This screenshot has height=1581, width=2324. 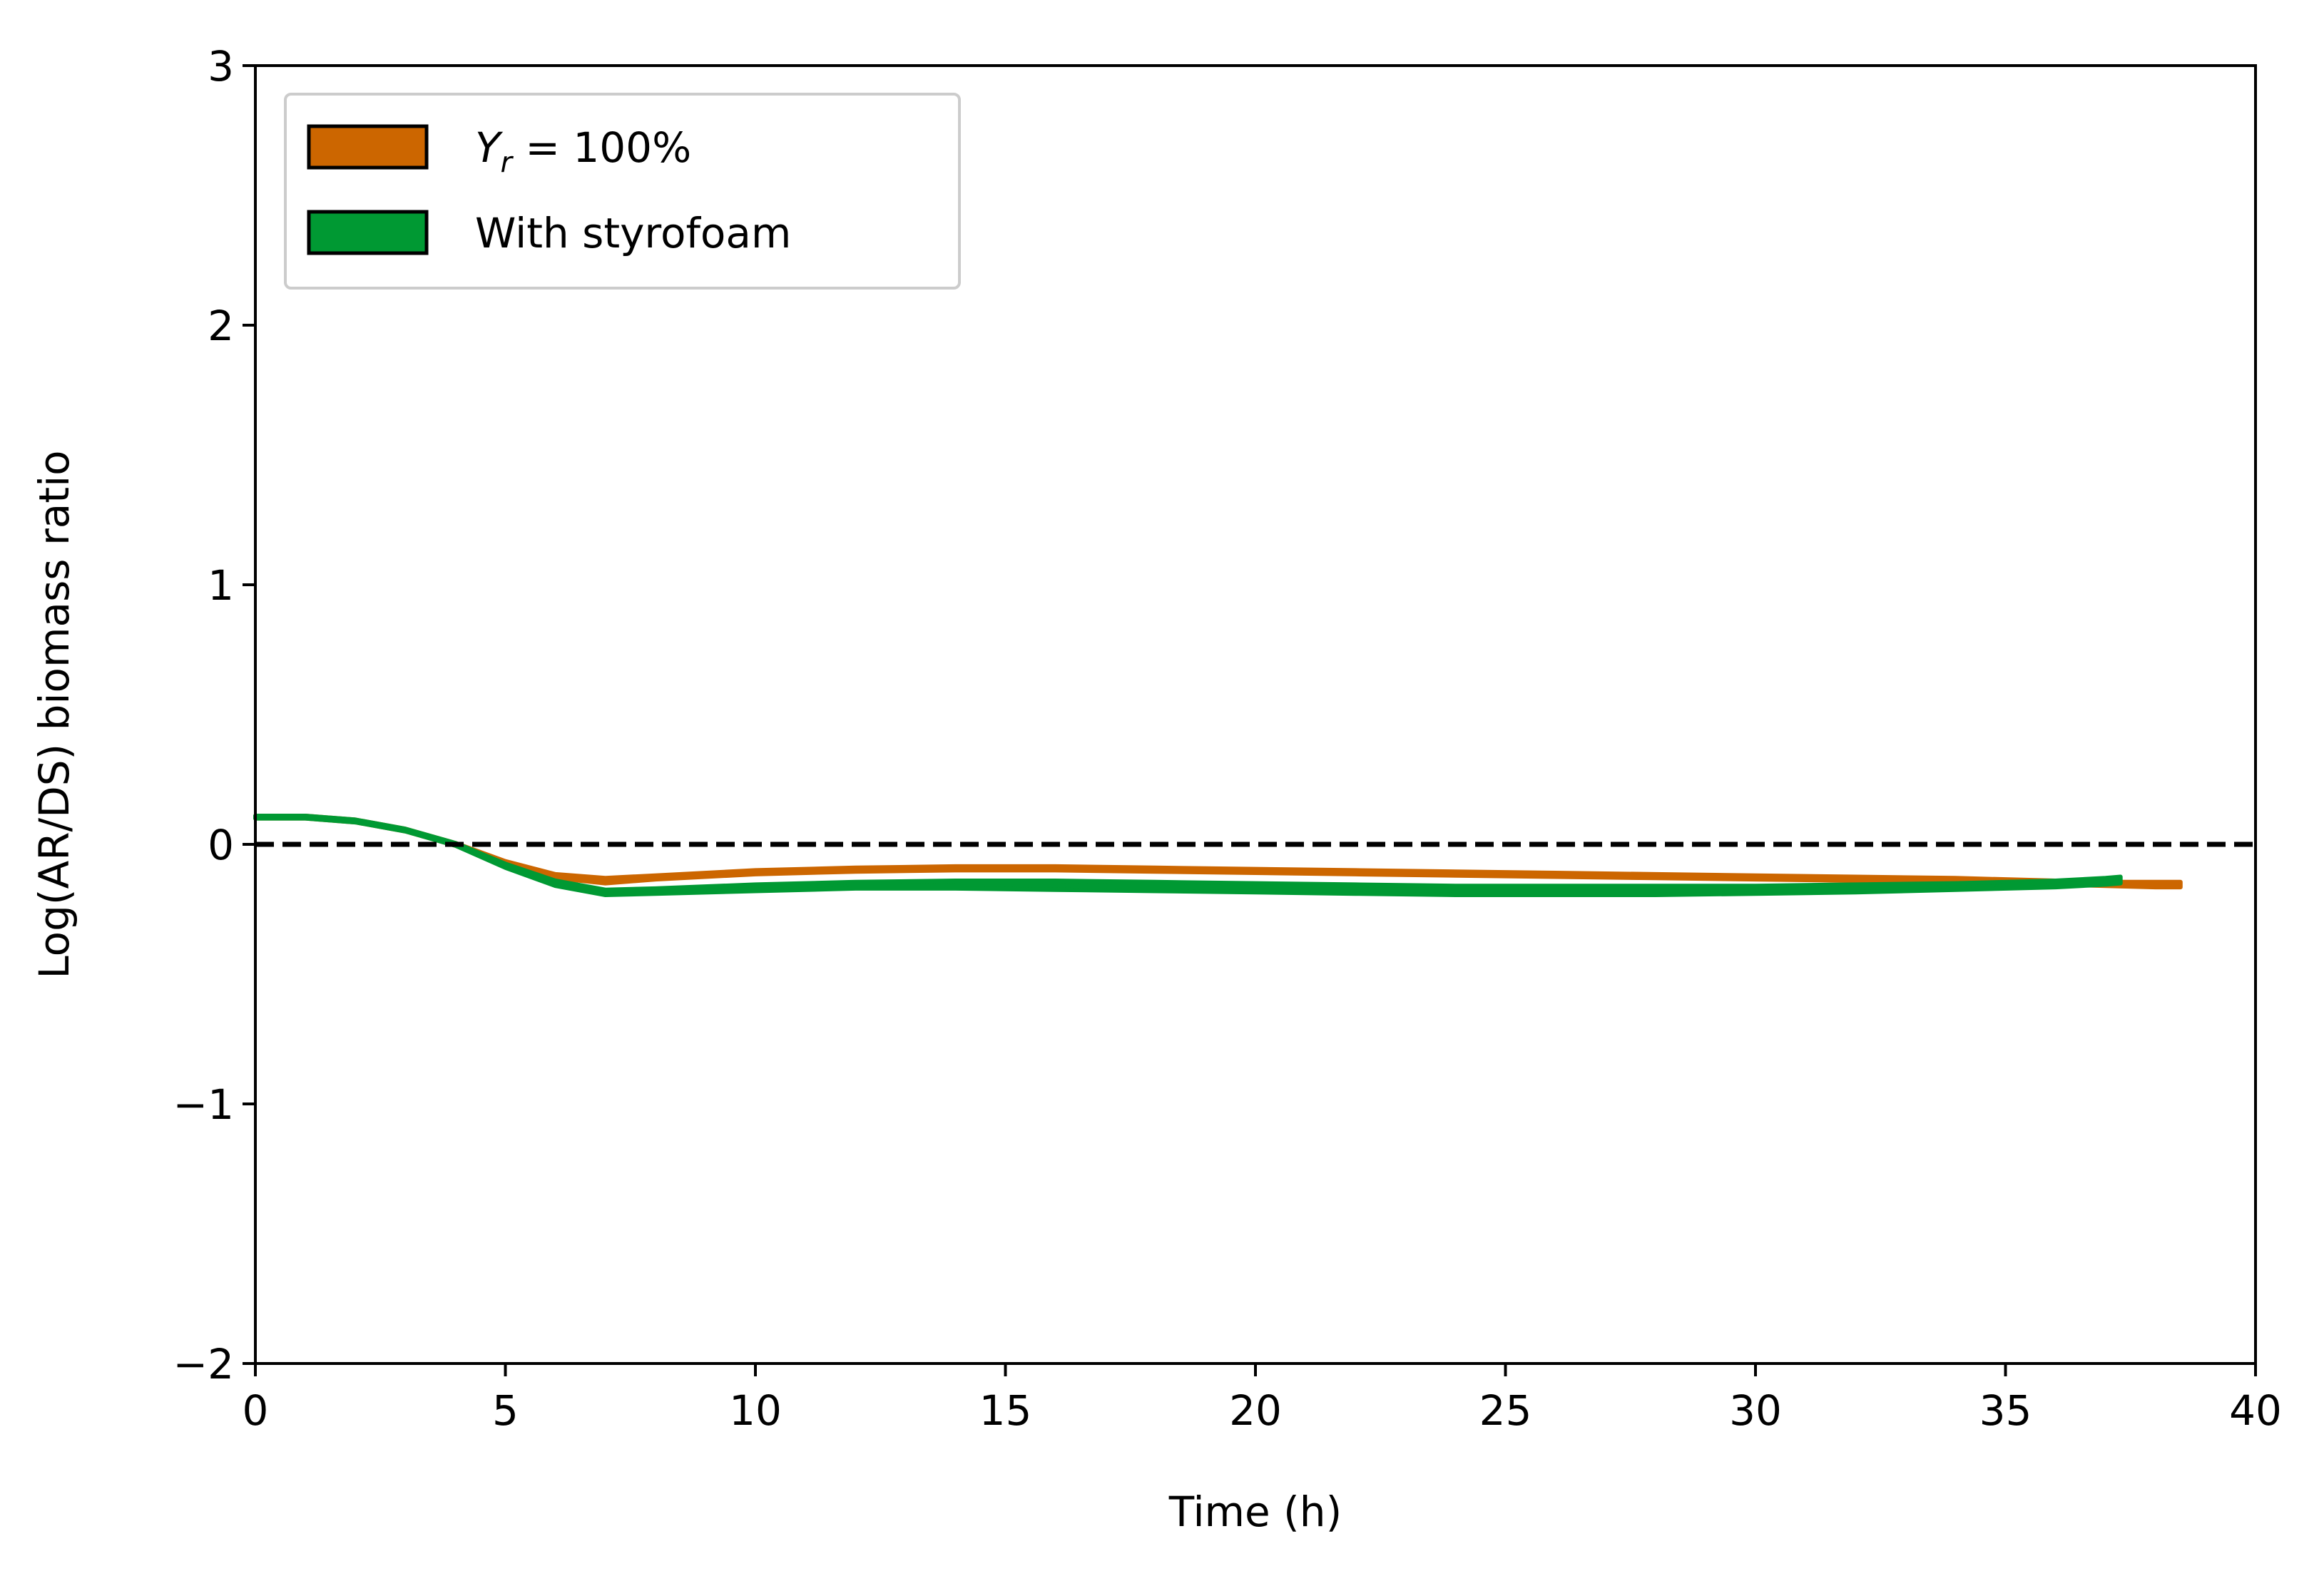 I want to click on legend-label-rest: = 100%, so click(x=601, y=147).